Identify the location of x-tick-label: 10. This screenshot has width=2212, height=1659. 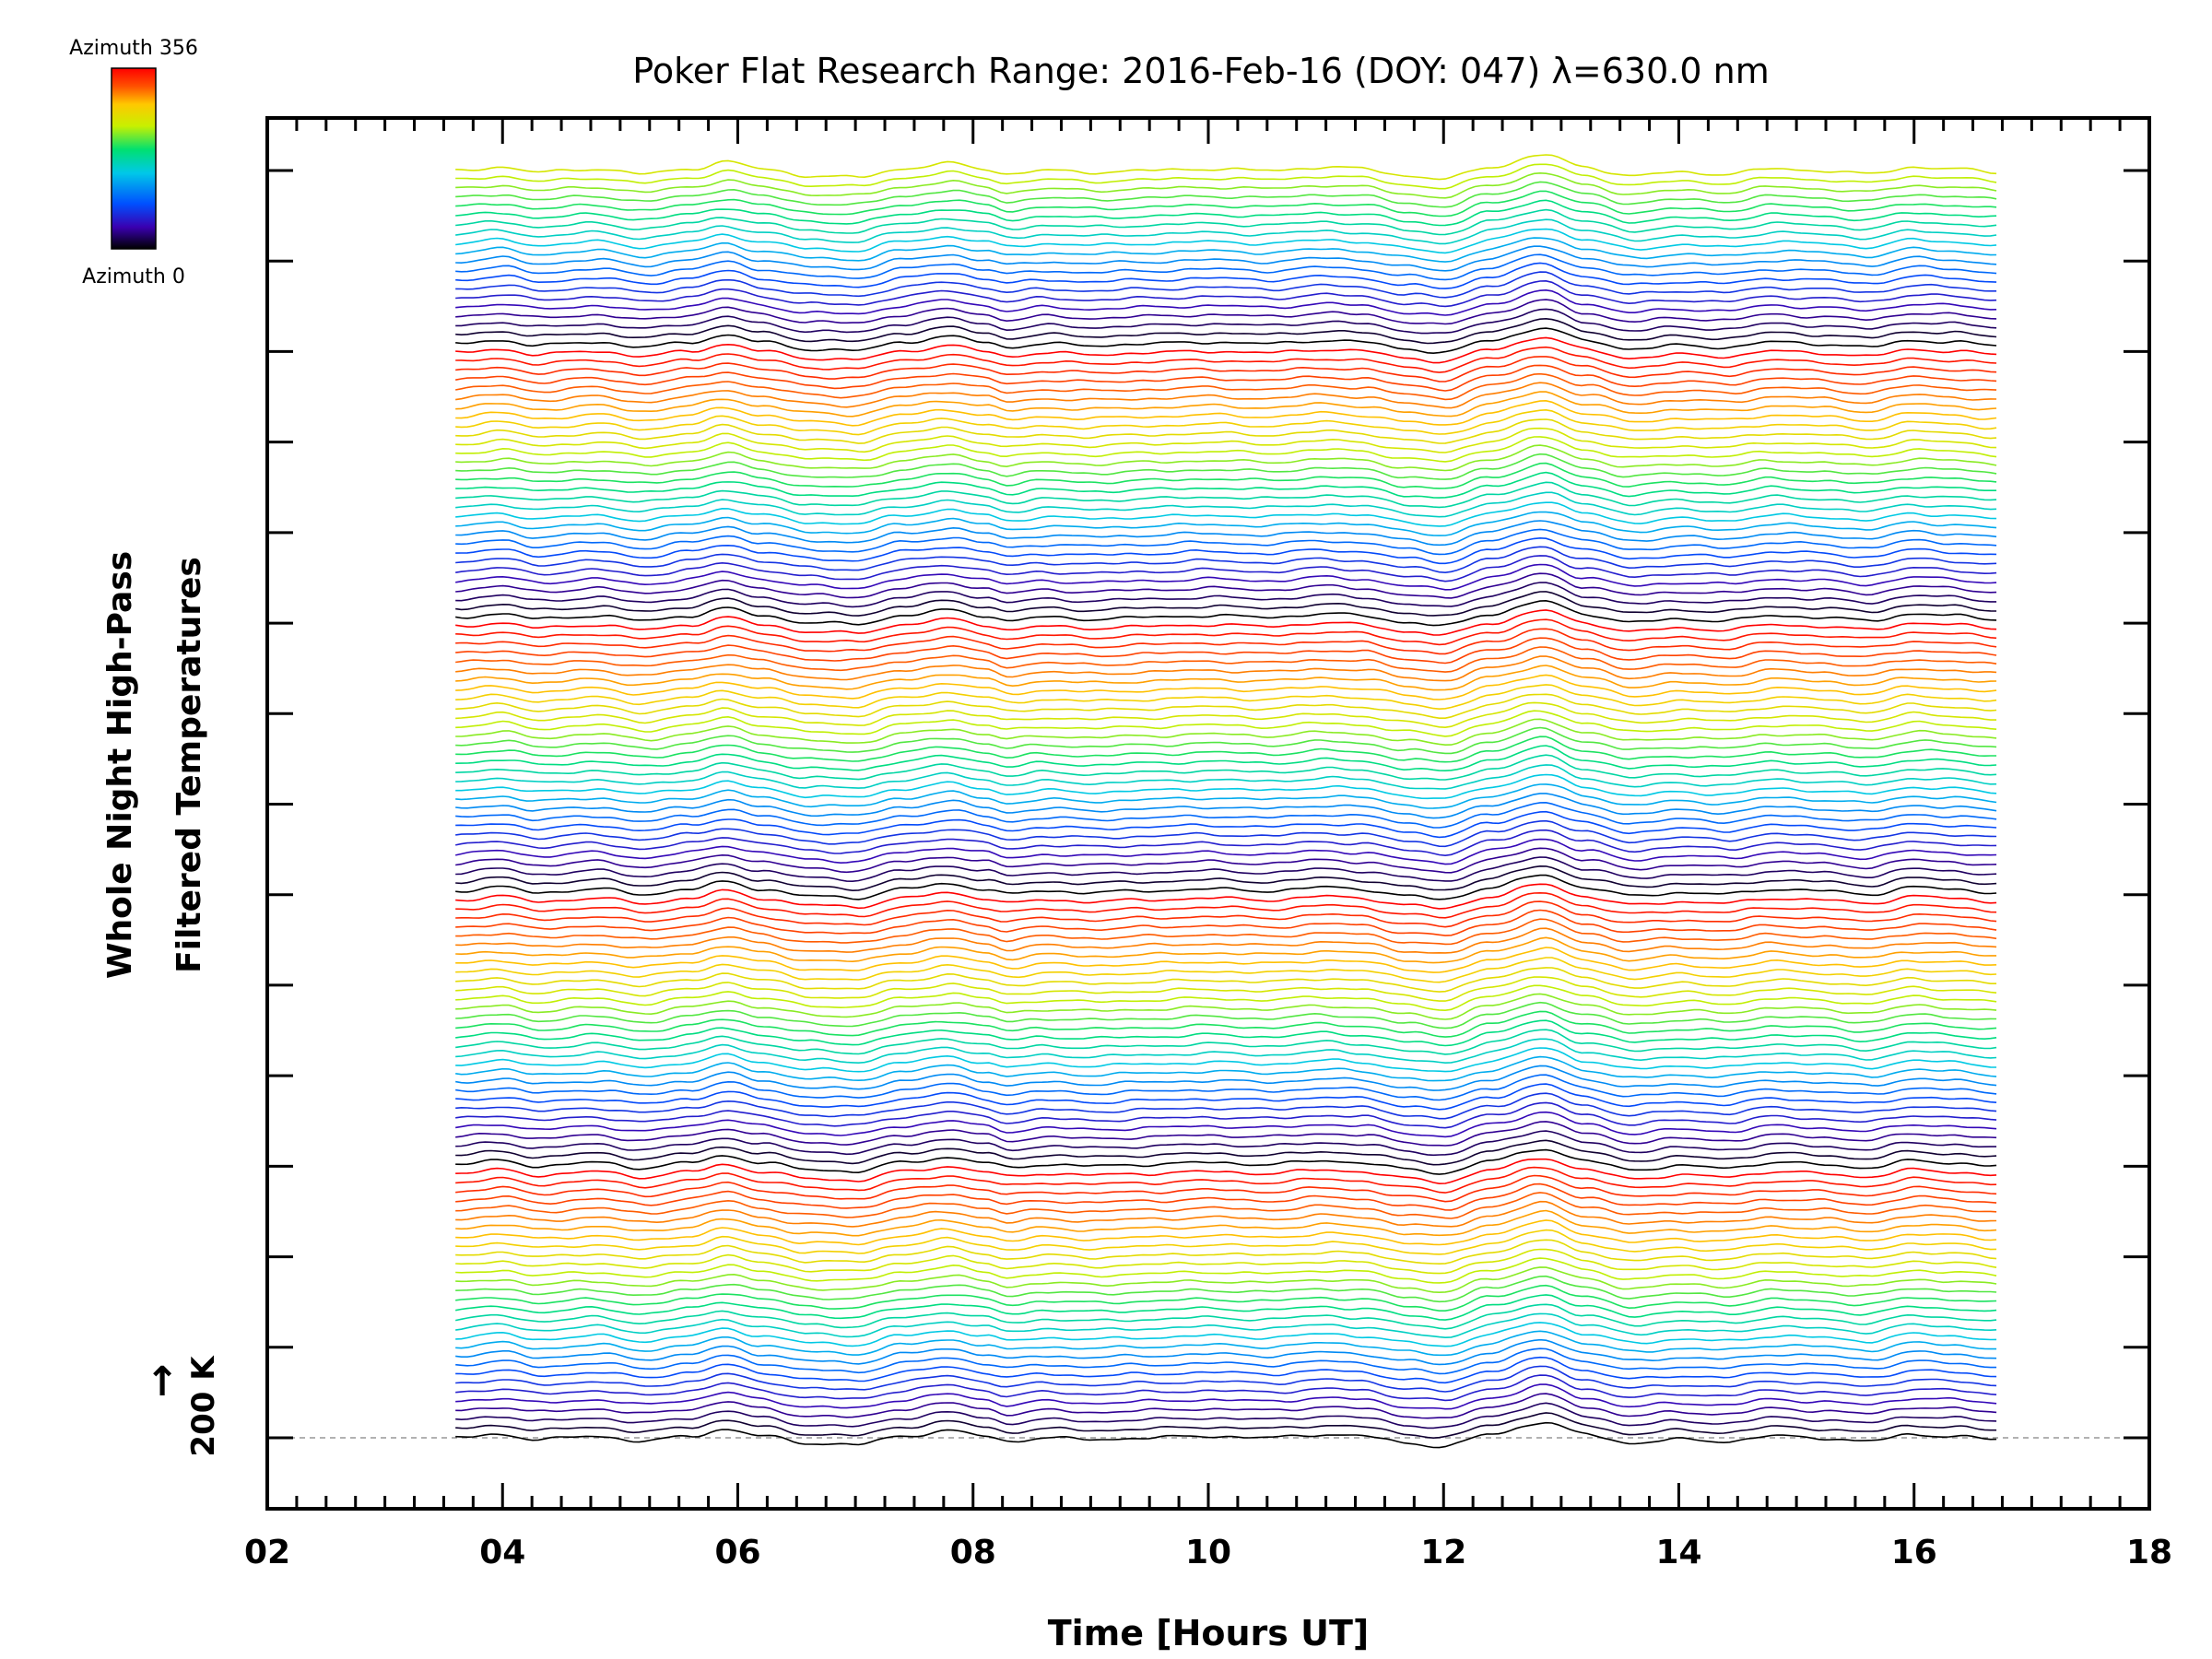
(1208, 1552).